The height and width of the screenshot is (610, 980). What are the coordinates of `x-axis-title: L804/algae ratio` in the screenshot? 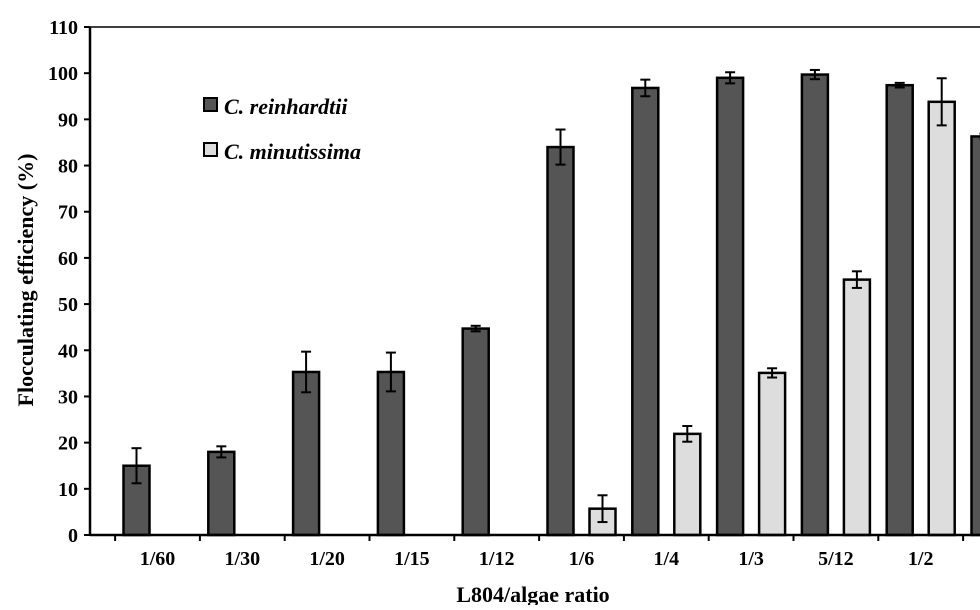 It's located at (532, 593).